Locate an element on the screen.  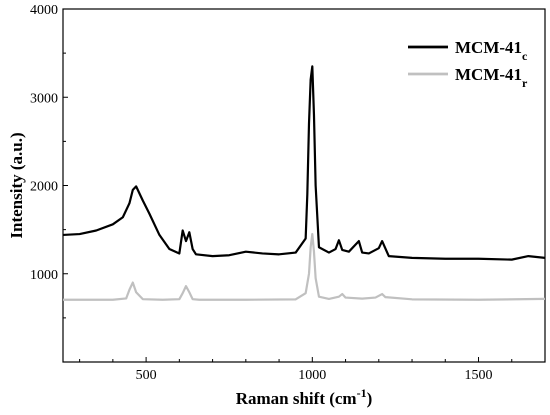
x-tick-label: 500 is located at coordinates (146, 375).